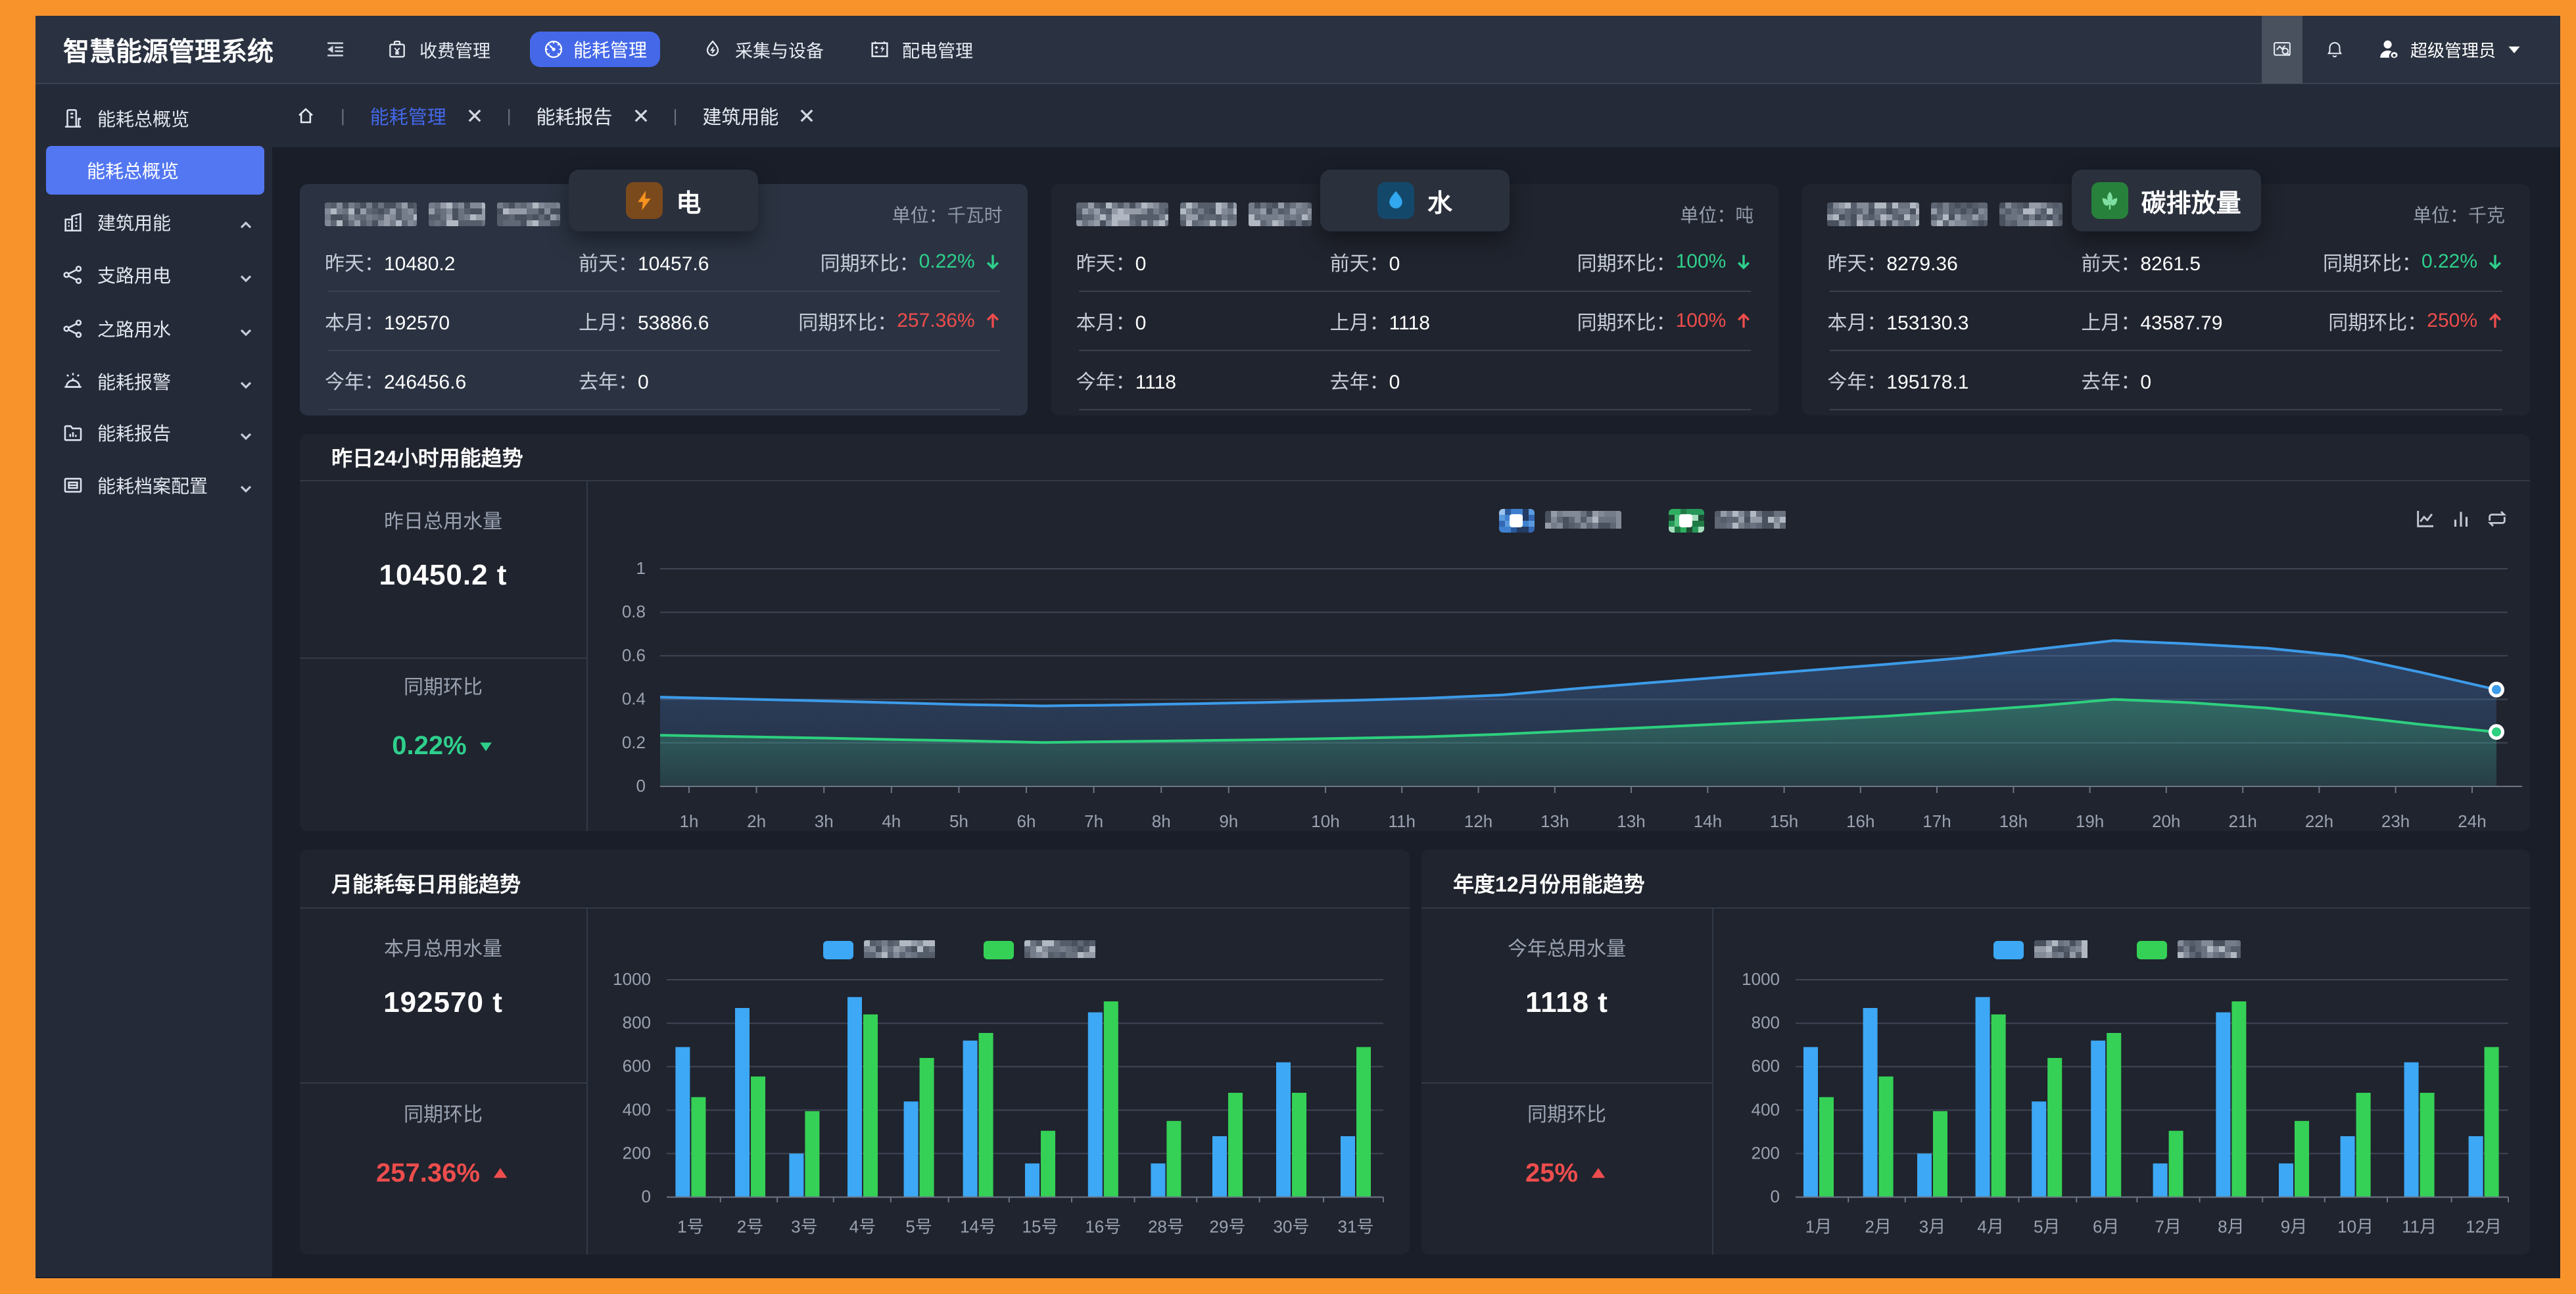  What do you see at coordinates (2355, 1227) in the screenshot?
I see `svg-text: 10月` at bounding box center [2355, 1227].